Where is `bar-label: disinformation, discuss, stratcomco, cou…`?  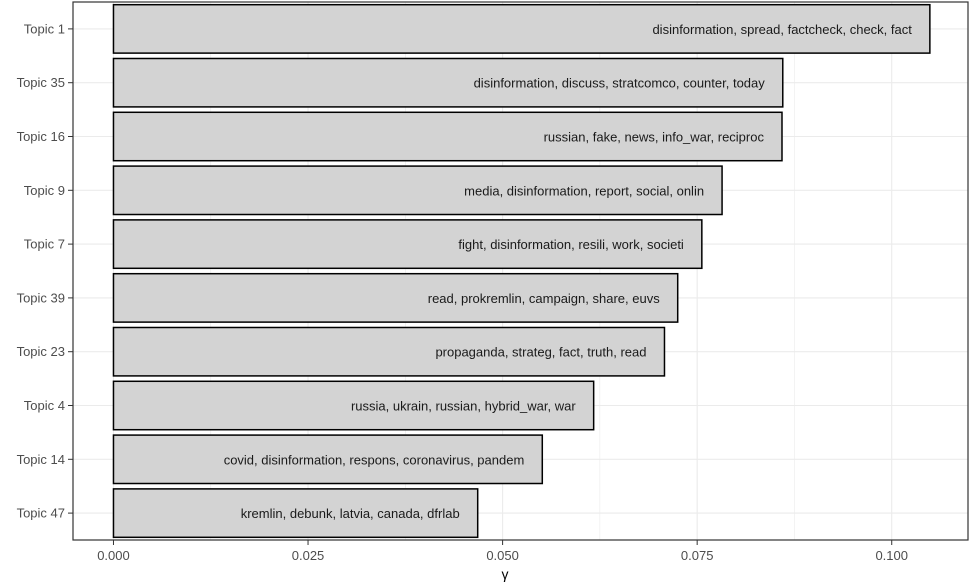
bar-label: disinformation, discuss, stratcomco, cou… is located at coordinates (620, 83).